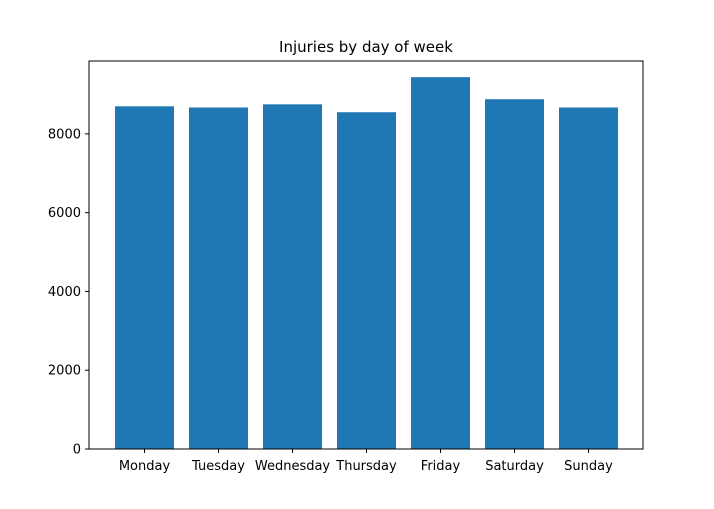 This screenshot has height=509, width=714. I want to click on y-tick-label: 8000, so click(64, 134).